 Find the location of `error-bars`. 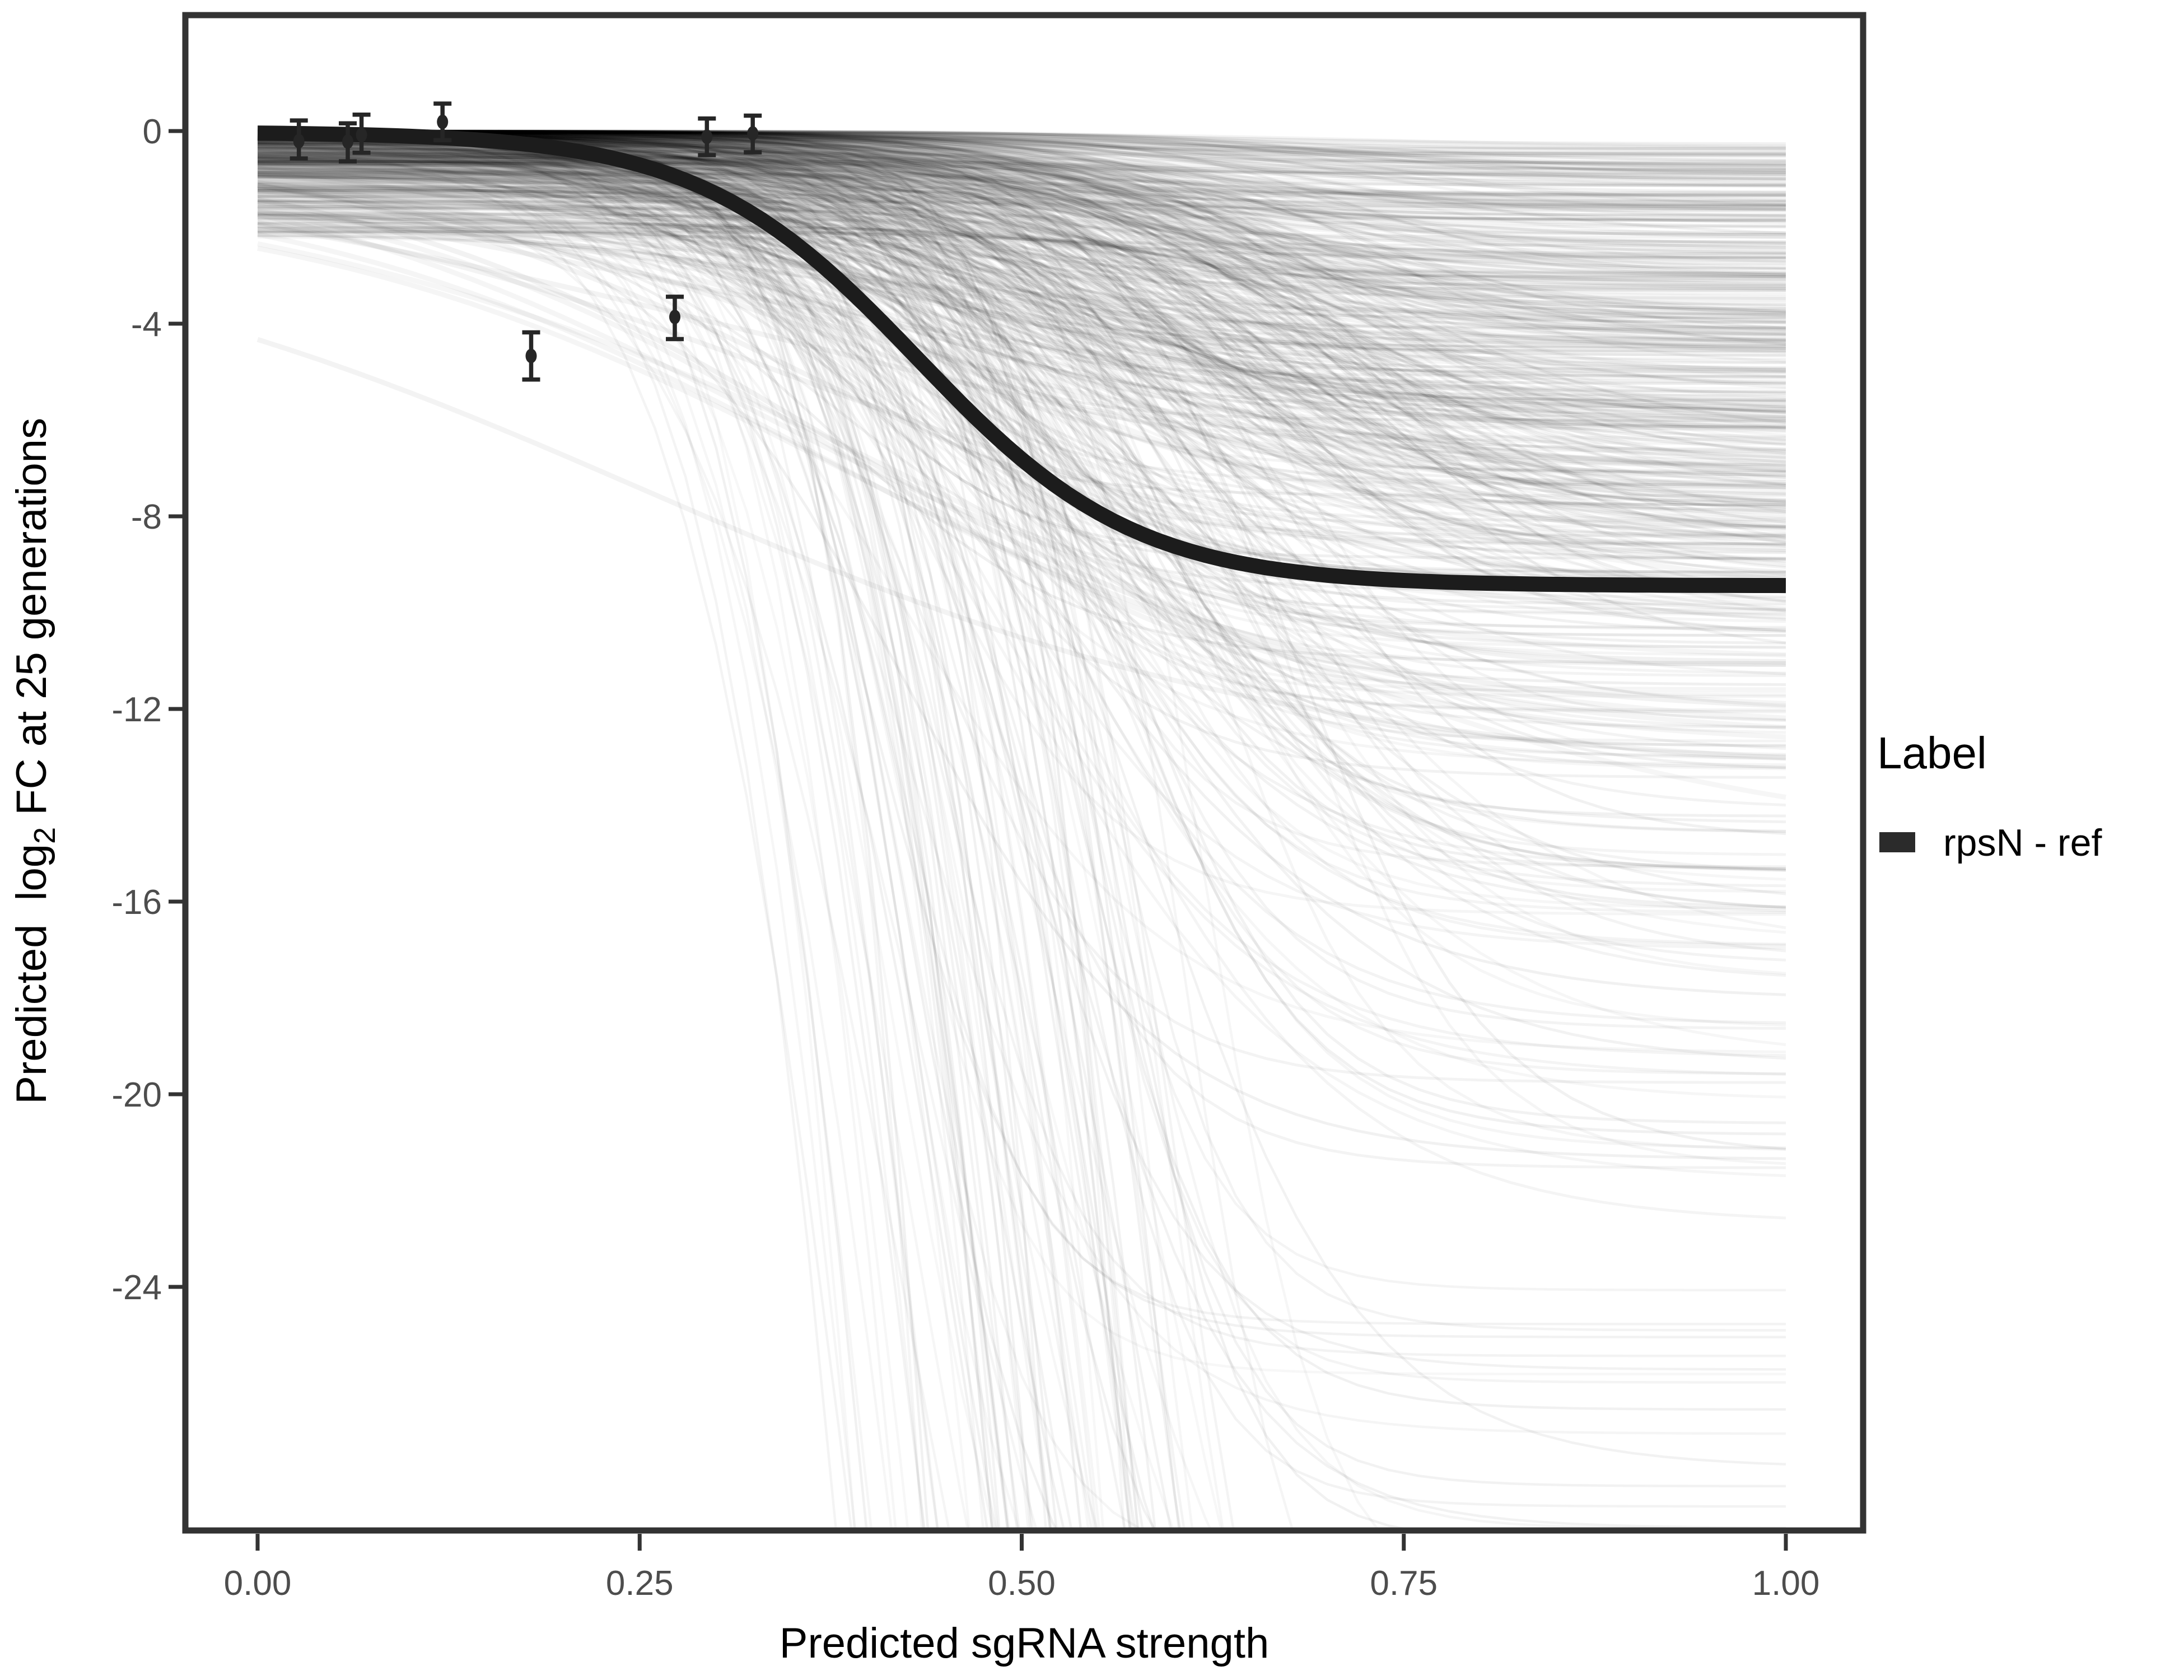

error-bars is located at coordinates (526, 242).